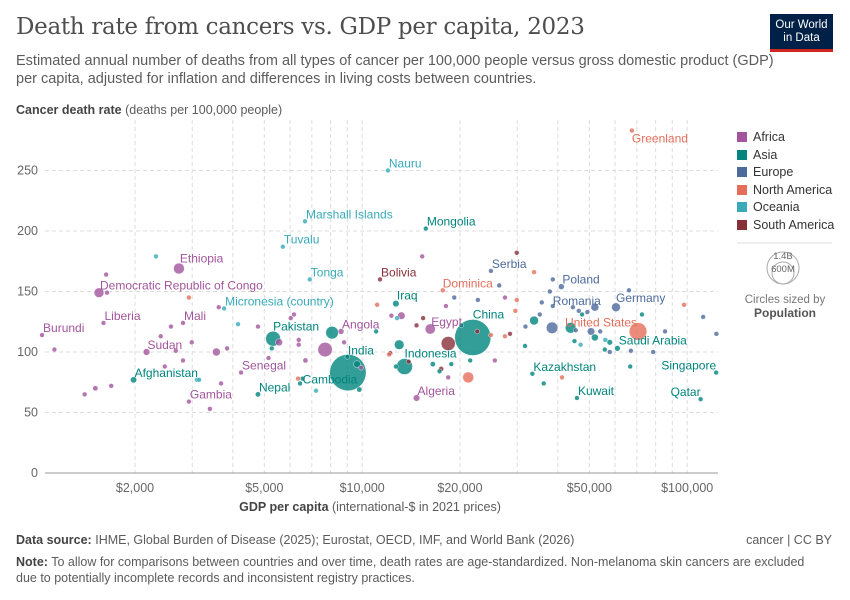  Describe the element at coordinates (241, 372) in the screenshot. I see `point-senegal` at that location.